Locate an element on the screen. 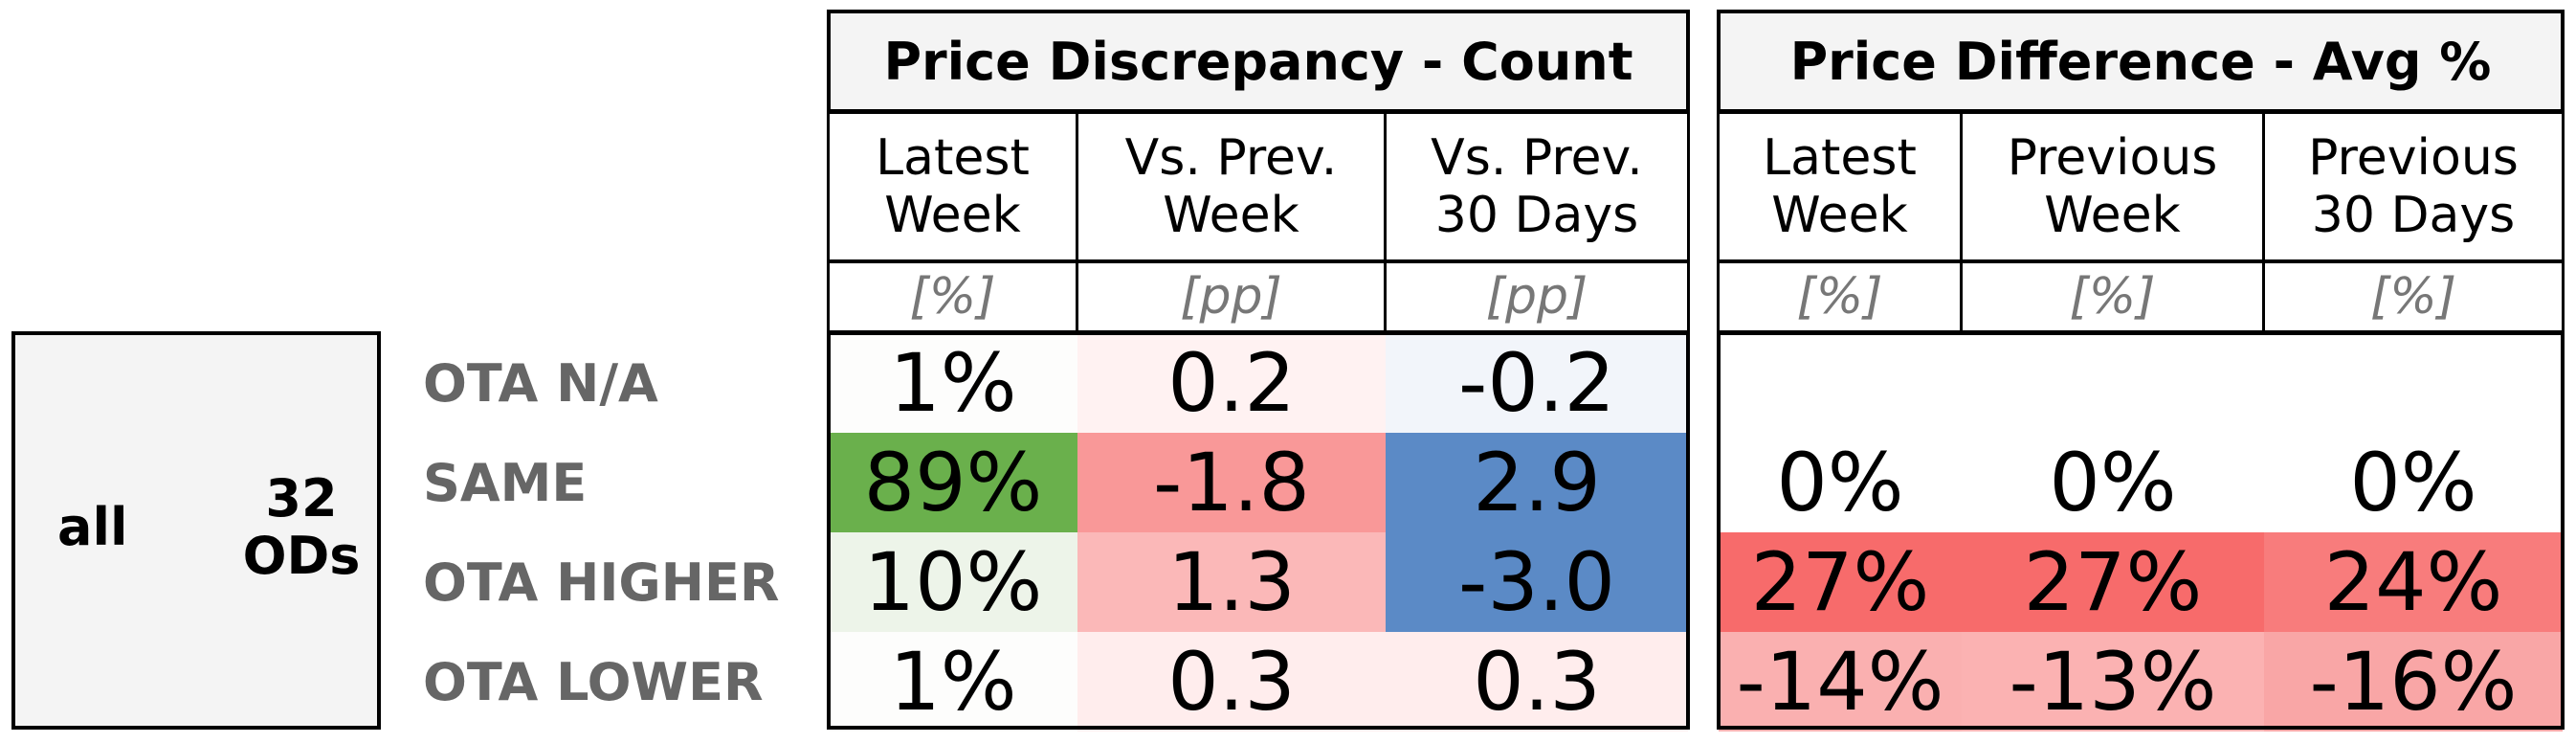  data-cell: -16% is located at coordinates (2413, 682).